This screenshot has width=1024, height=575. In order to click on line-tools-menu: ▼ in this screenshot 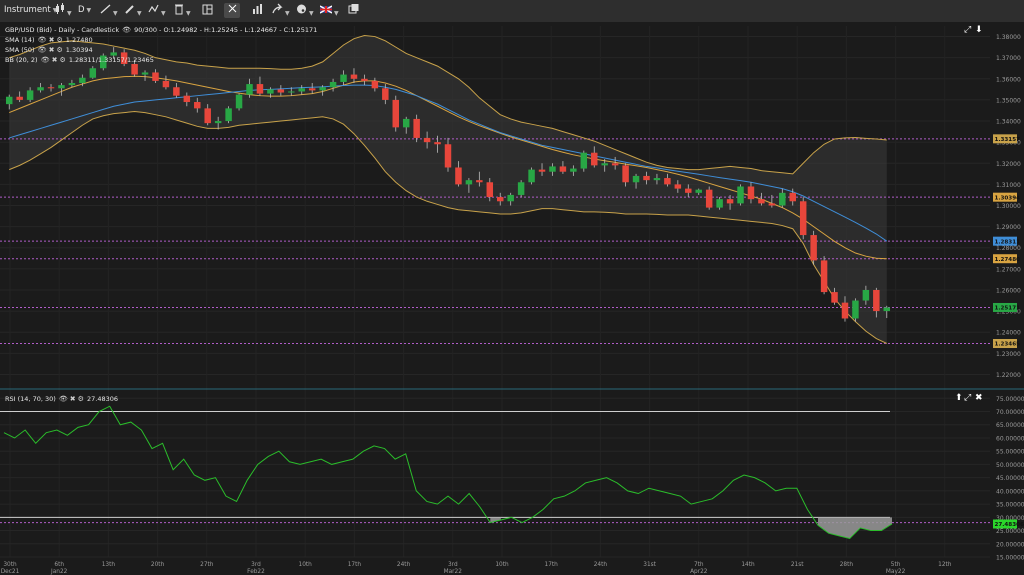, I will do `click(109, 10)`.